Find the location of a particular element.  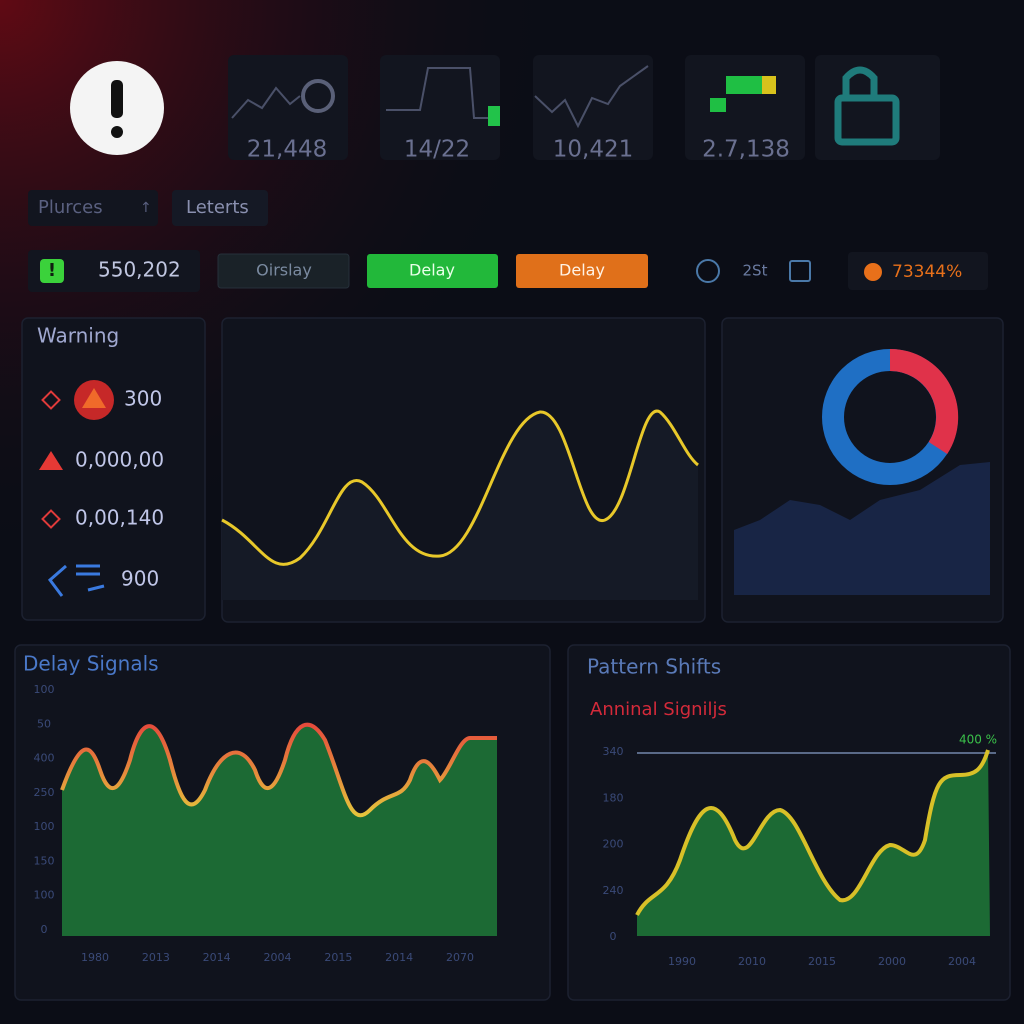

trend-line is located at coordinates (460, 487).